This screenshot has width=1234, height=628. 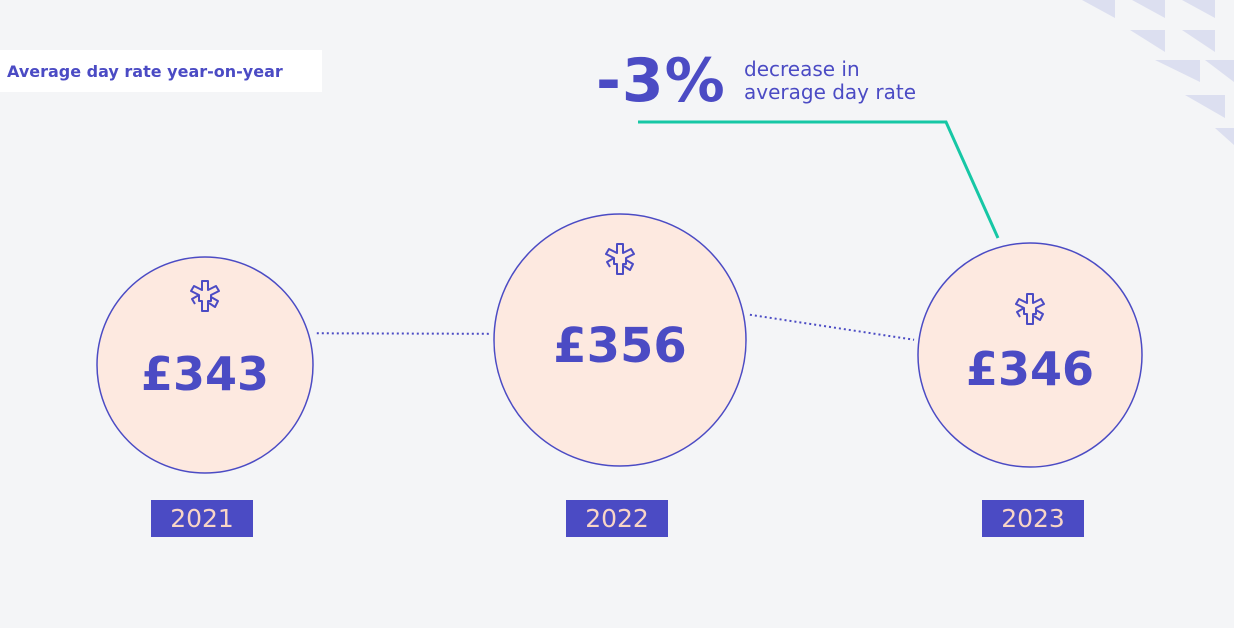 What do you see at coordinates (802, 69) in the screenshot?
I see `callout-line-1: decrease in` at bounding box center [802, 69].